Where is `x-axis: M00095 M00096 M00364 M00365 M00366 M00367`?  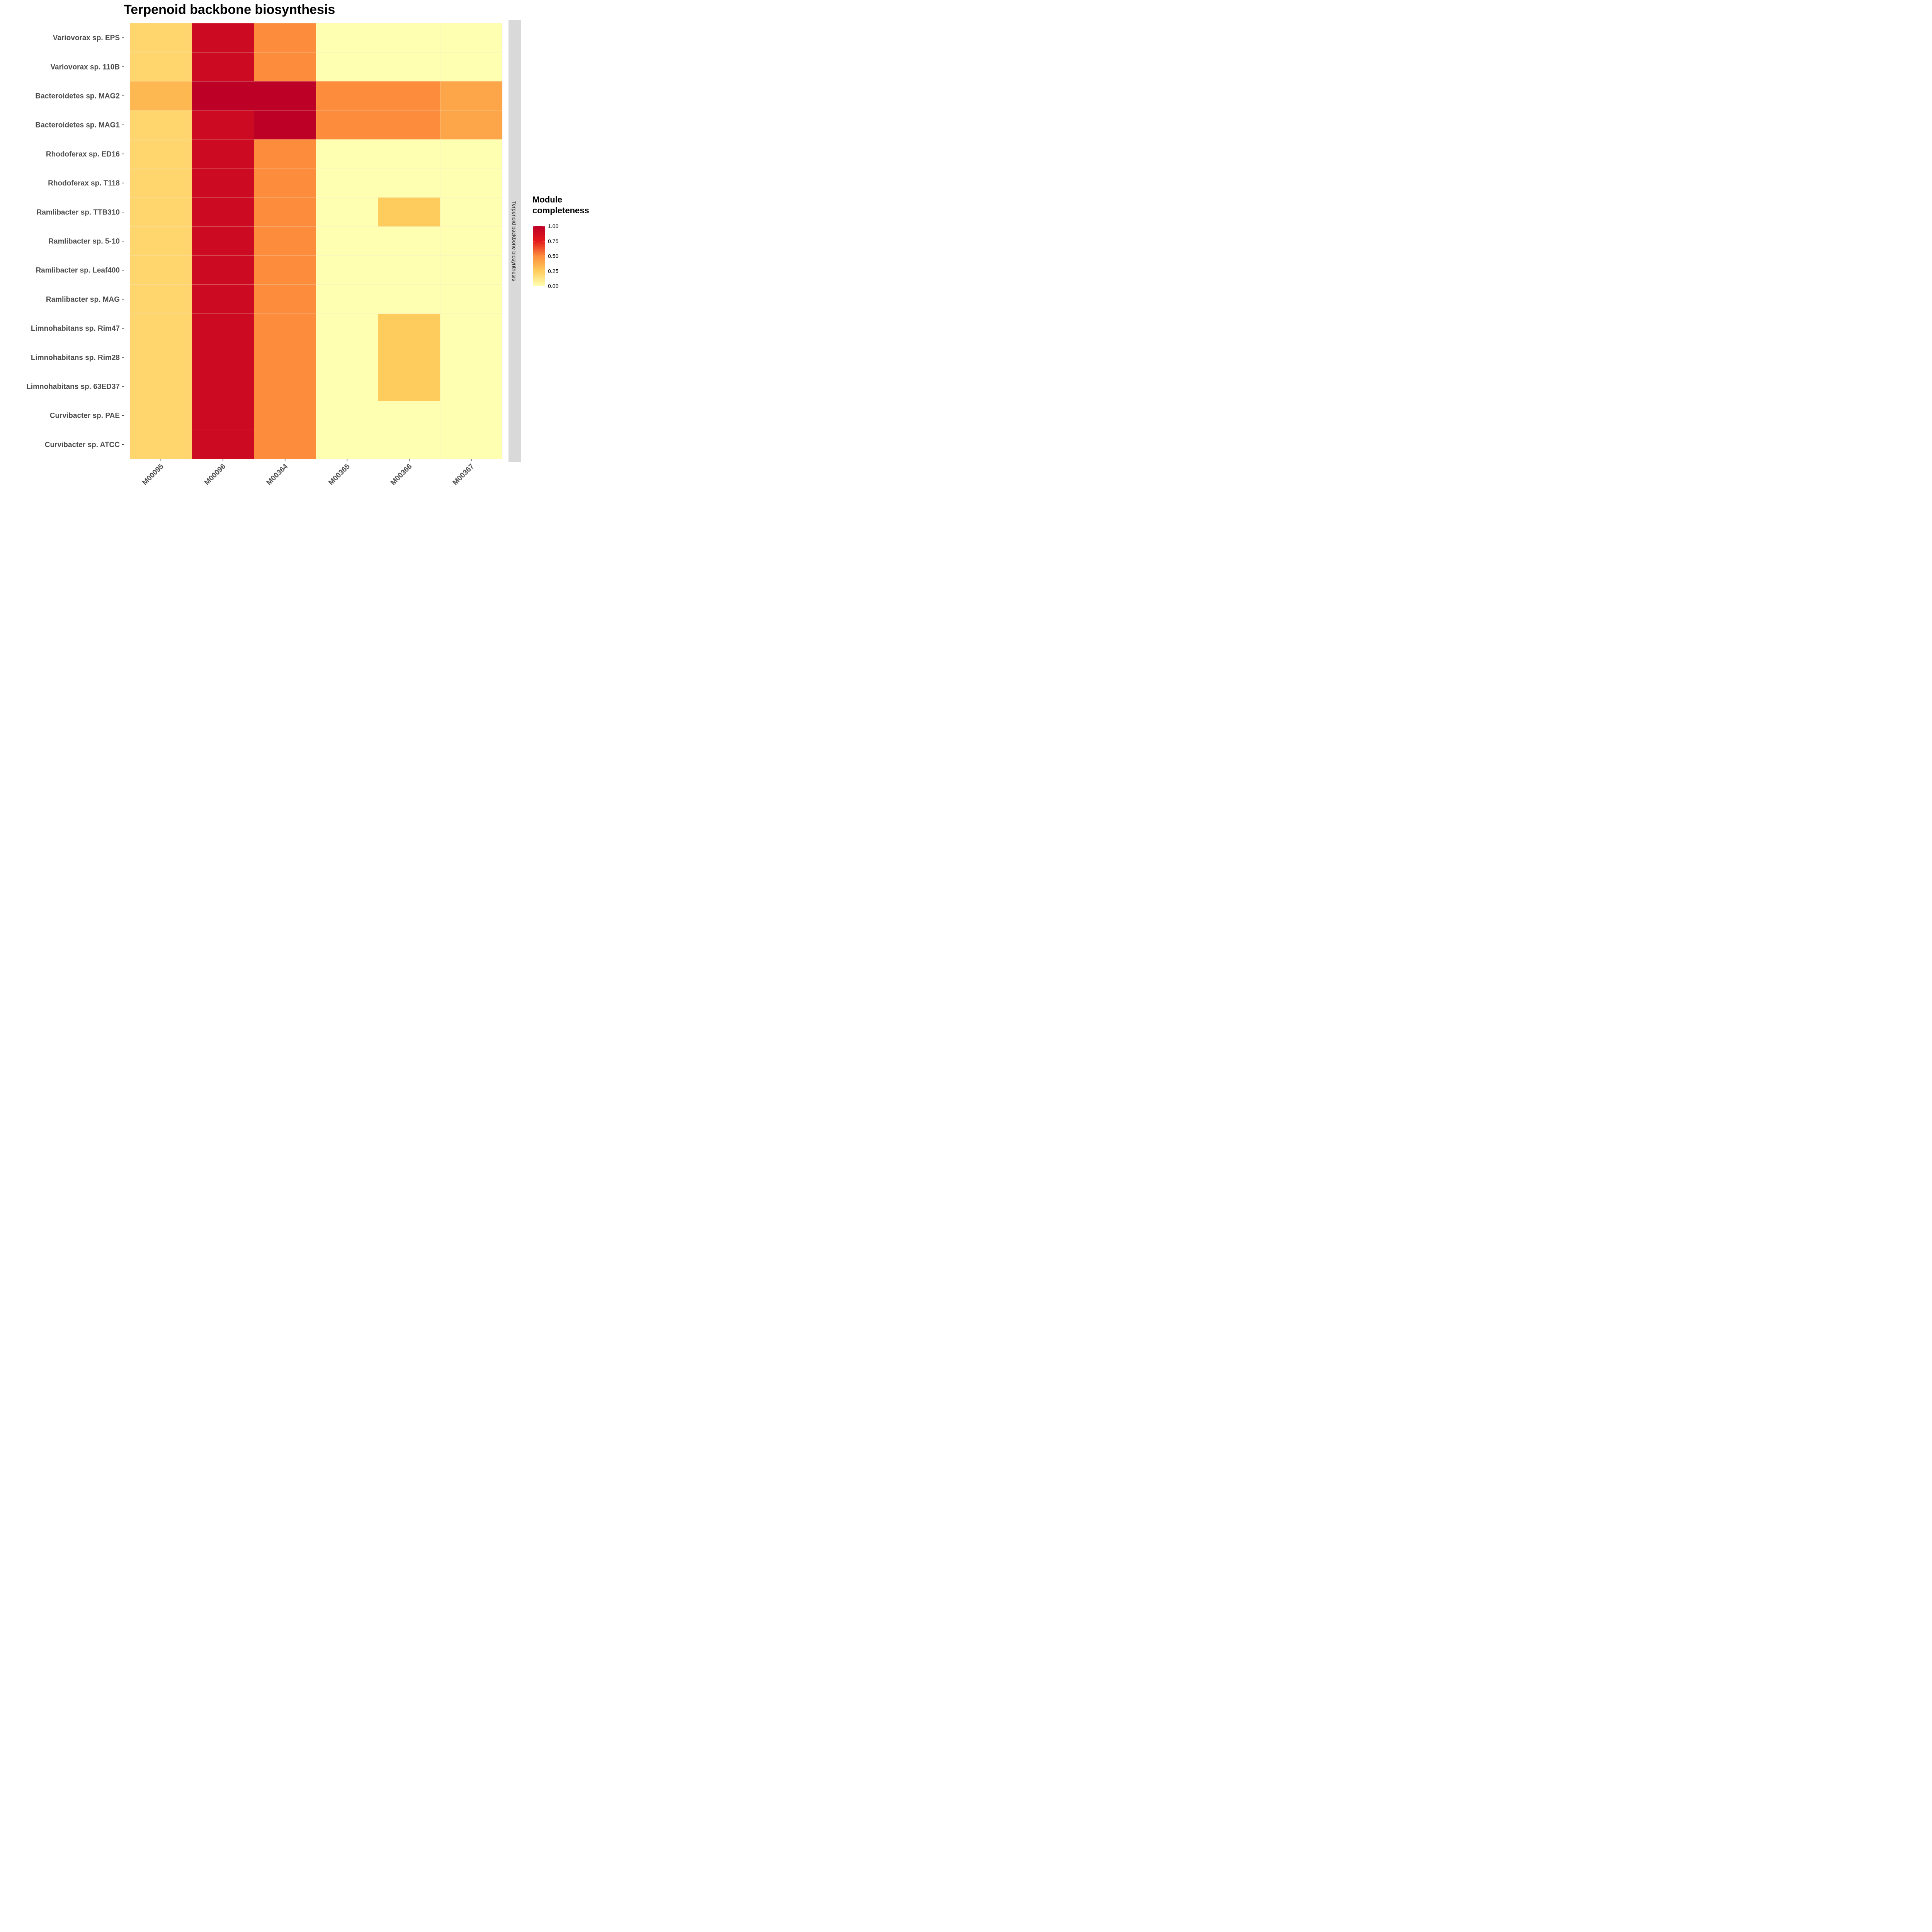
x-axis: M00095 M00096 M00364 M00365 M00366 M00367 is located at coordinates (308, 473).